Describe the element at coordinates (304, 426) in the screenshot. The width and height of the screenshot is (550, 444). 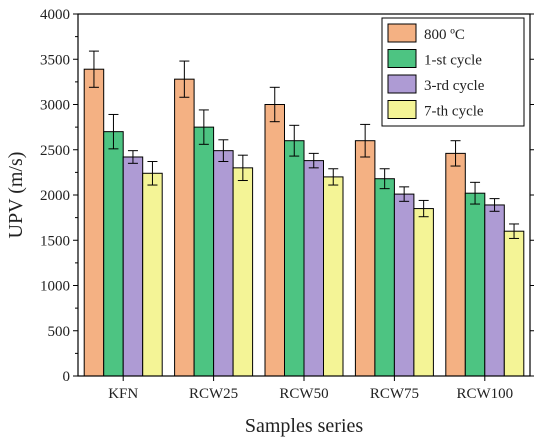
I see `x-axis-title: Samples series` at that location.